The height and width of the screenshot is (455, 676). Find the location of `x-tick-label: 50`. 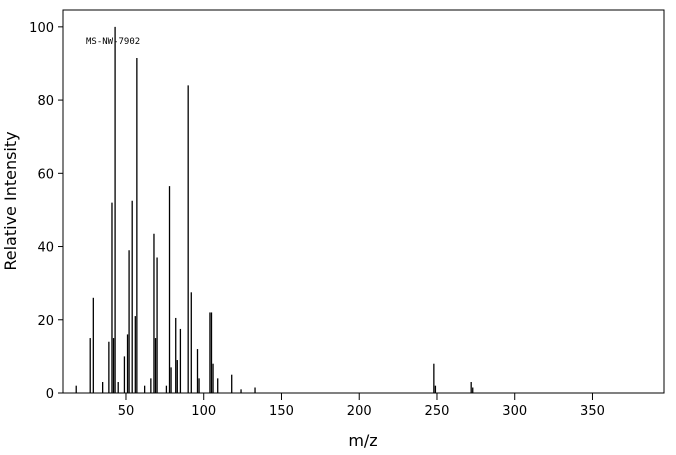

x-tick-label: 50 is located at coordinates (126, 411).